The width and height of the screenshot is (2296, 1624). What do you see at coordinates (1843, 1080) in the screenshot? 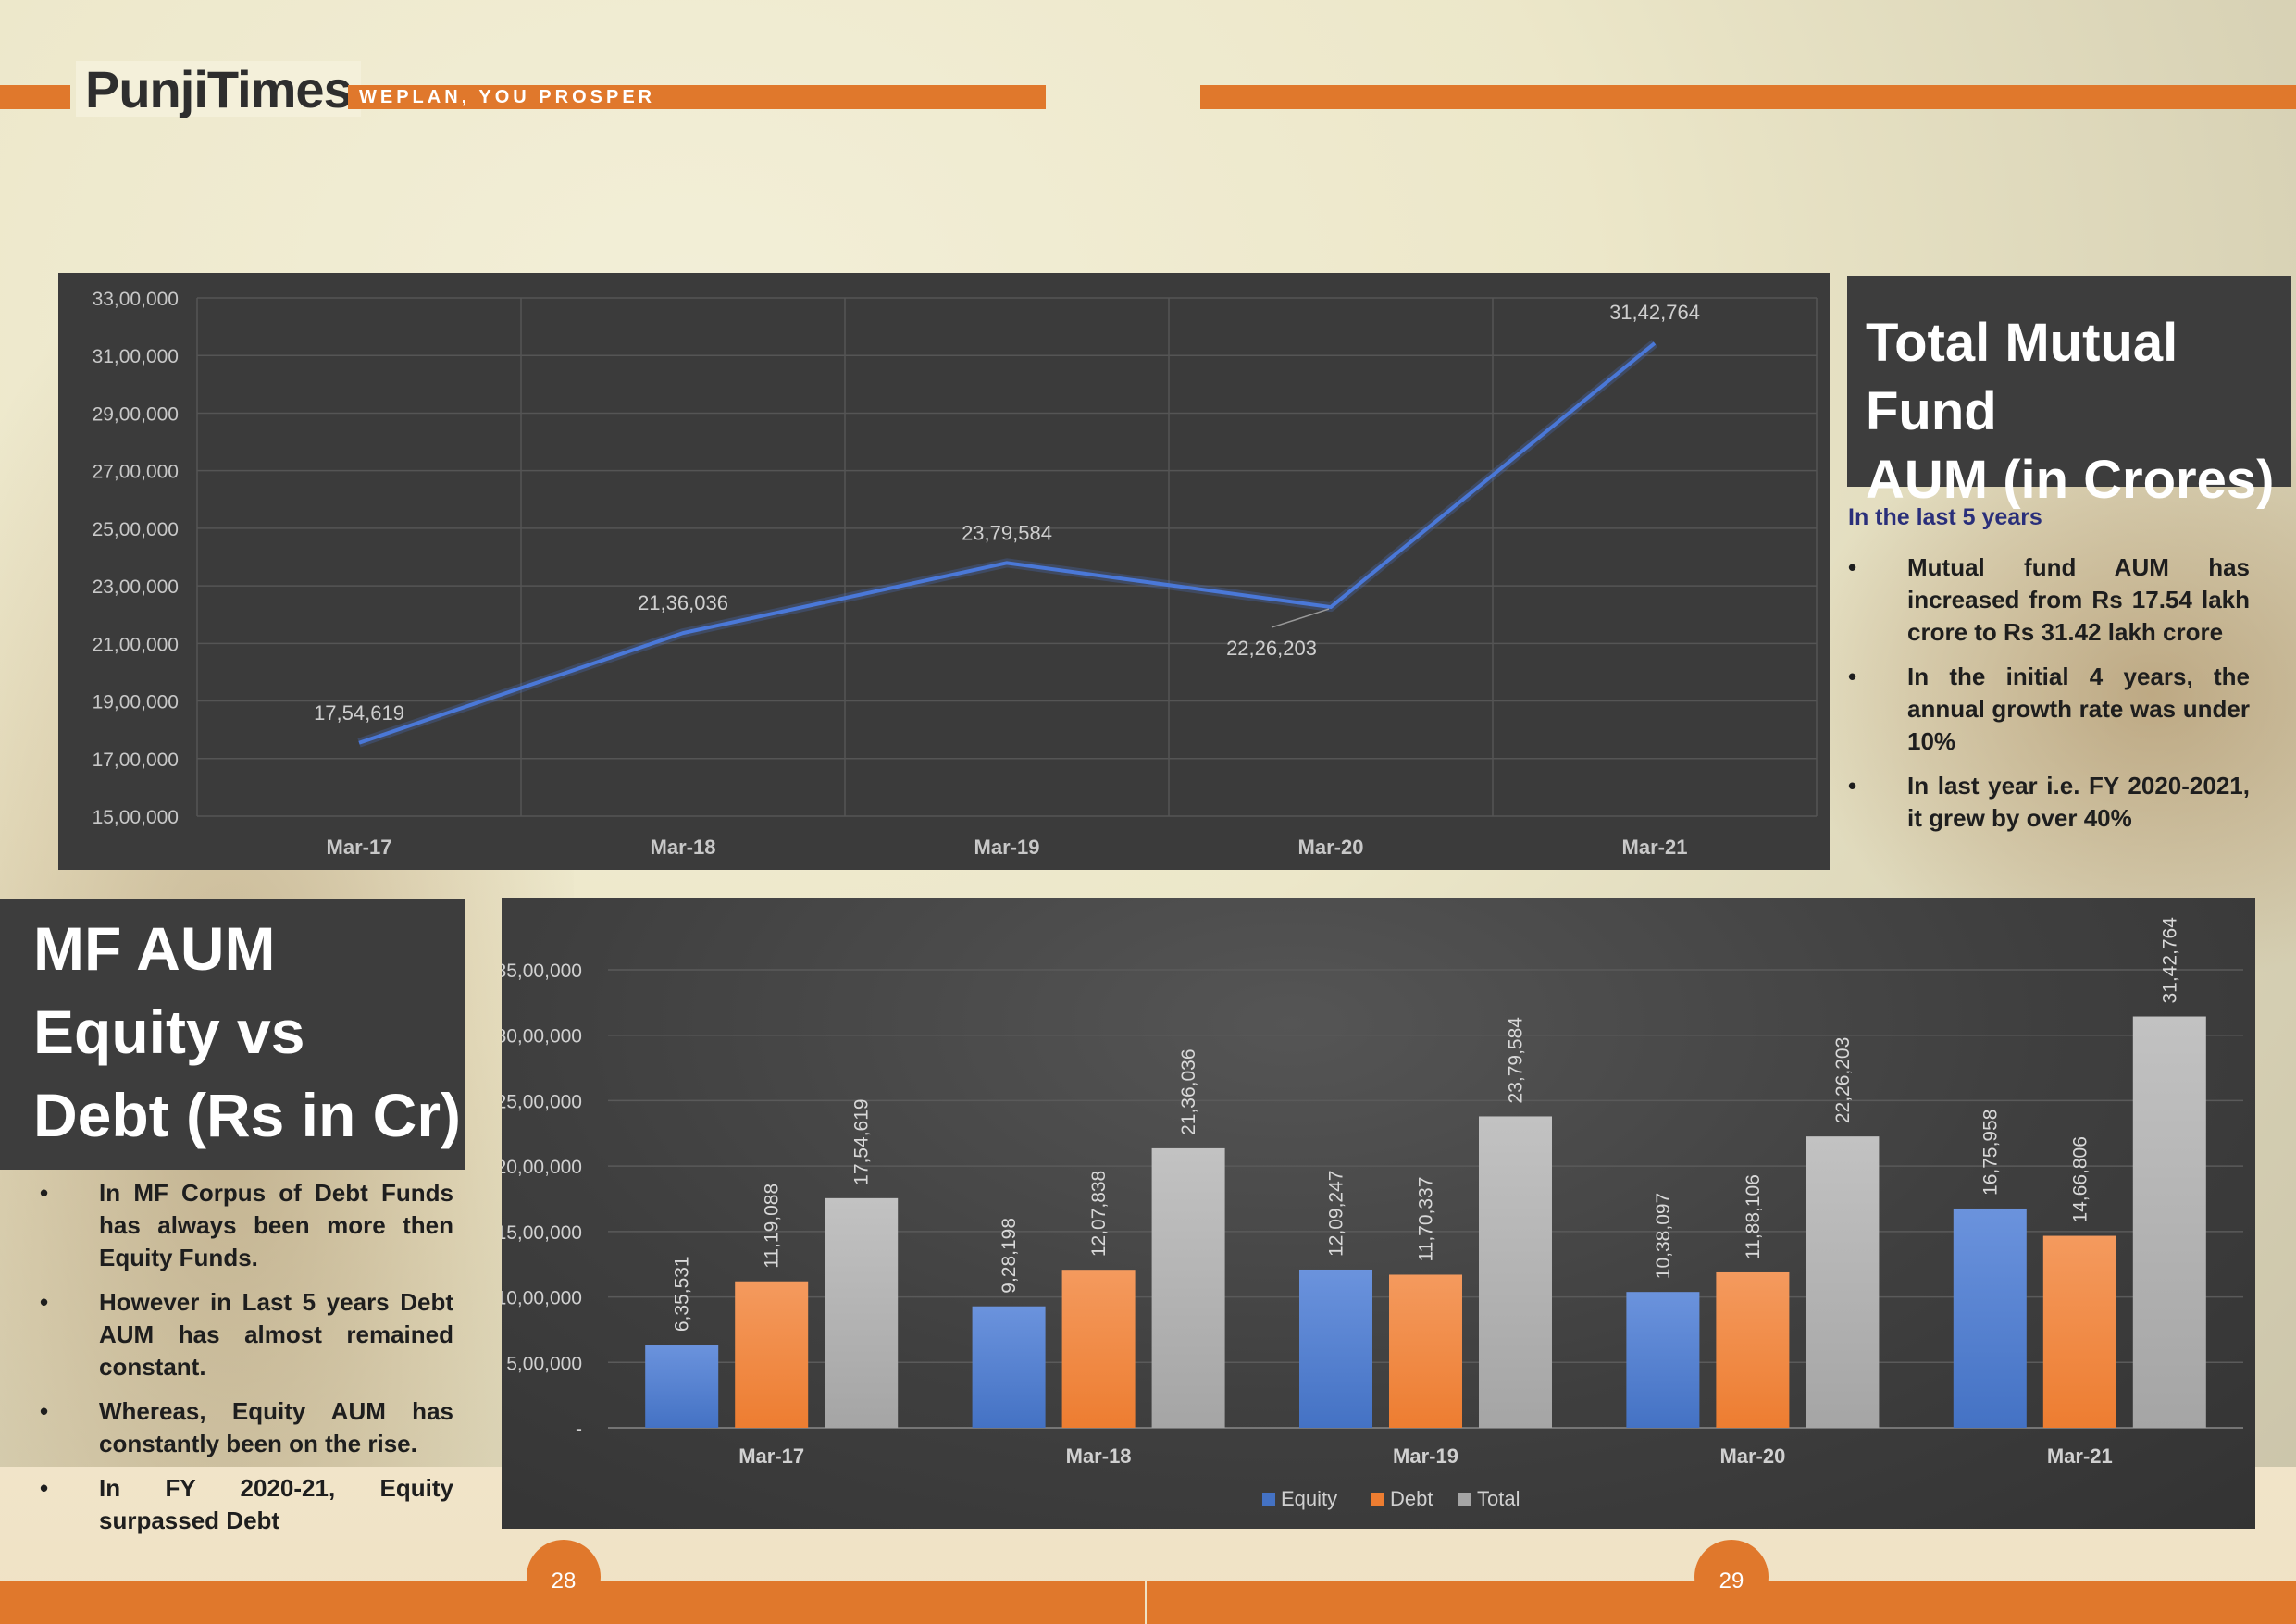
I see `bar-data-label: 22,26,203` at bounding box center [1843, 1080].